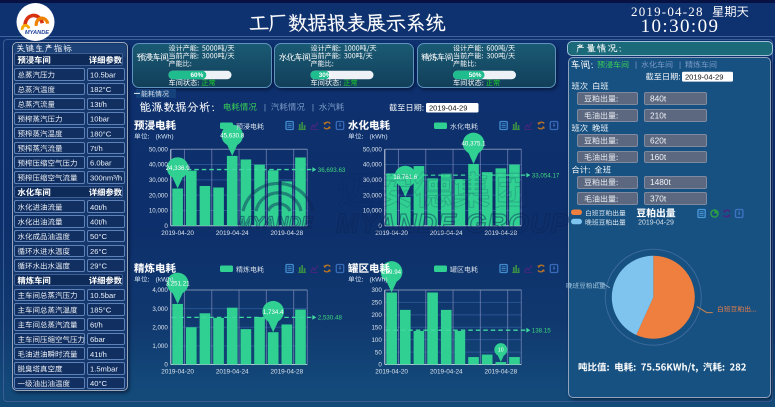 The image size is (775, 407). Describe the element at coordinates (101, 89) in the screenshot. I see `svg-text: 182°C` at that location.